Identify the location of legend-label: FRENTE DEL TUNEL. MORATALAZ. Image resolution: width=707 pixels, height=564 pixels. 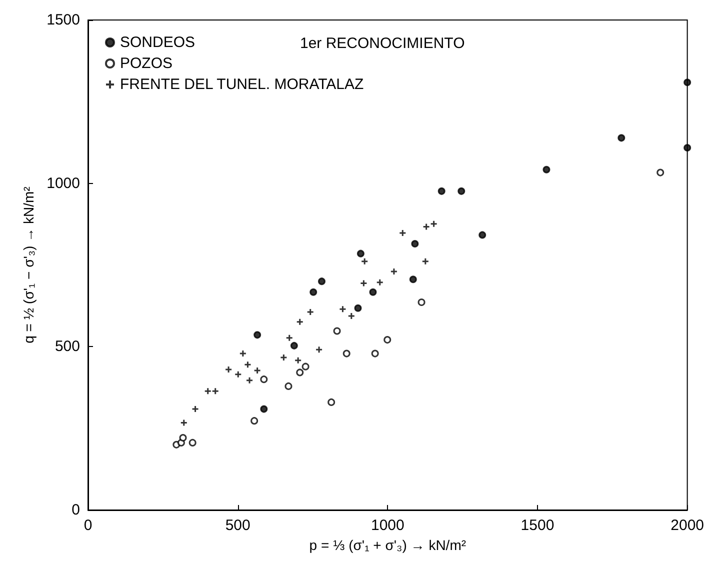
(242, 84).